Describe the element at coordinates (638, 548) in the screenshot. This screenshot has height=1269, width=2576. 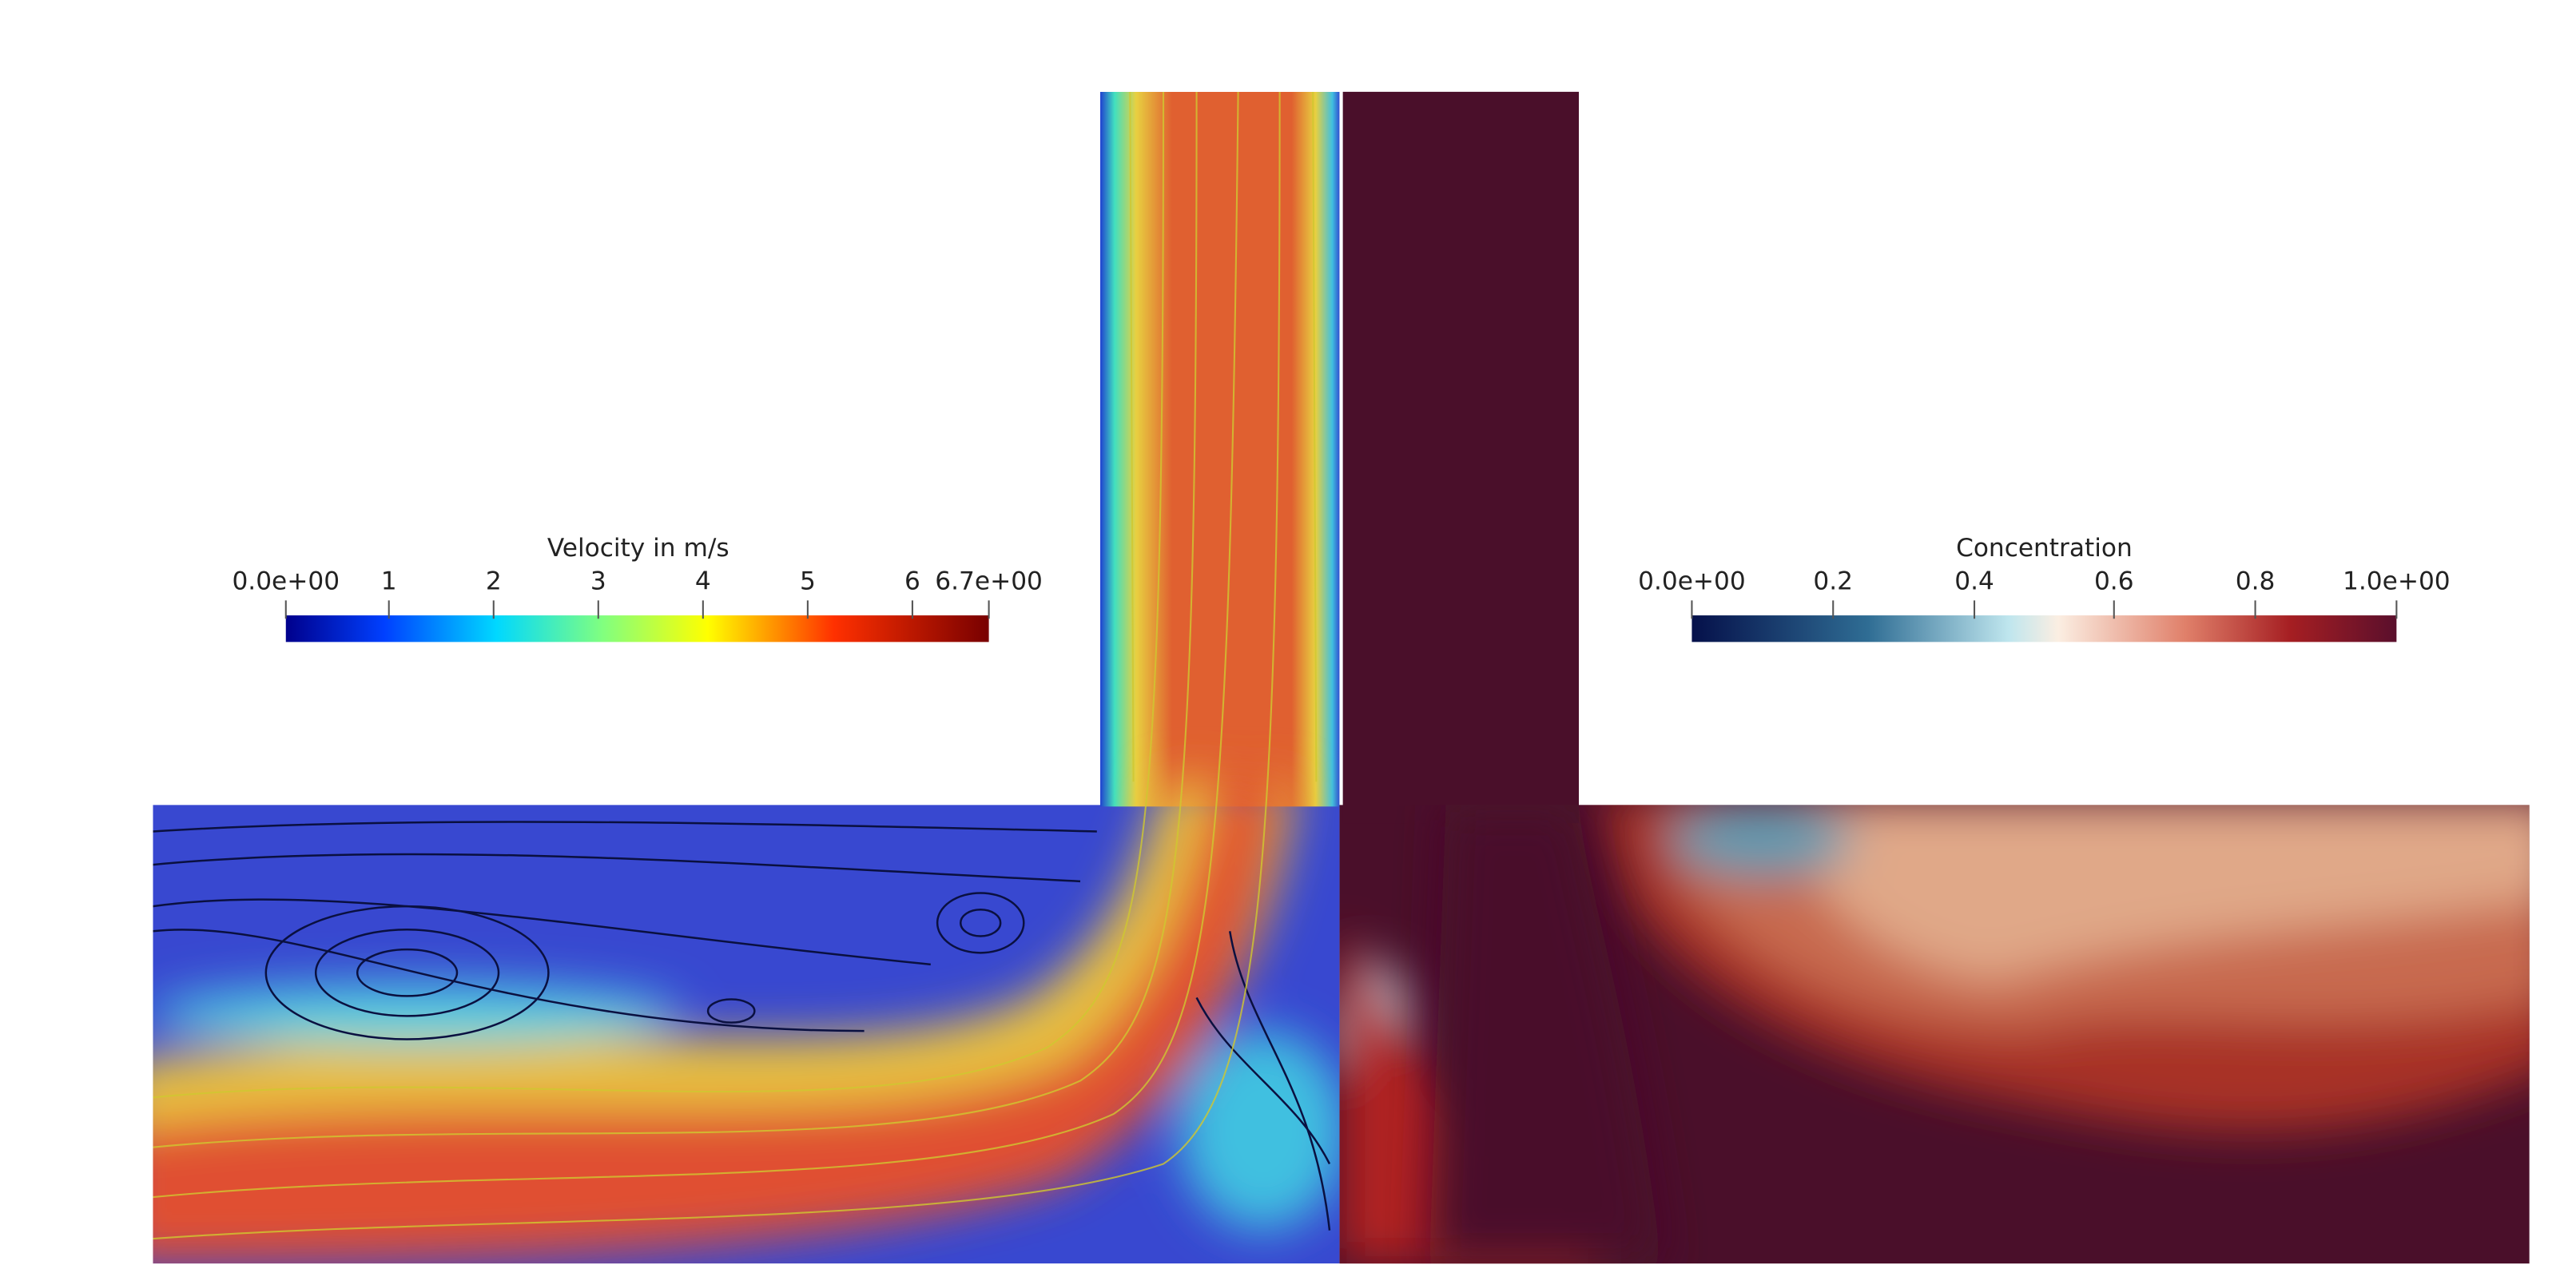
I see `legend-title: Velocity in m/s` at that location.